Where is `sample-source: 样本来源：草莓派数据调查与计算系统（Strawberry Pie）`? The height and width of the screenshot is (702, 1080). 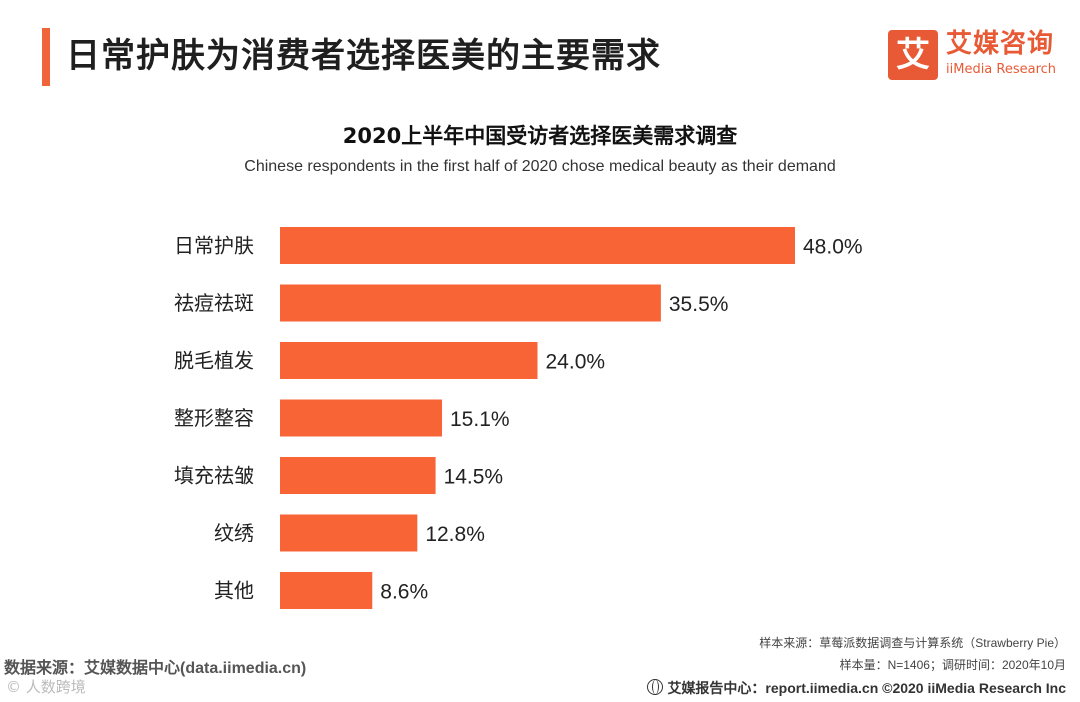 sample-source: 样本来源：草莓派数据调查与计算系统（Strawberry Pie） is located at coordinates (912, 643).